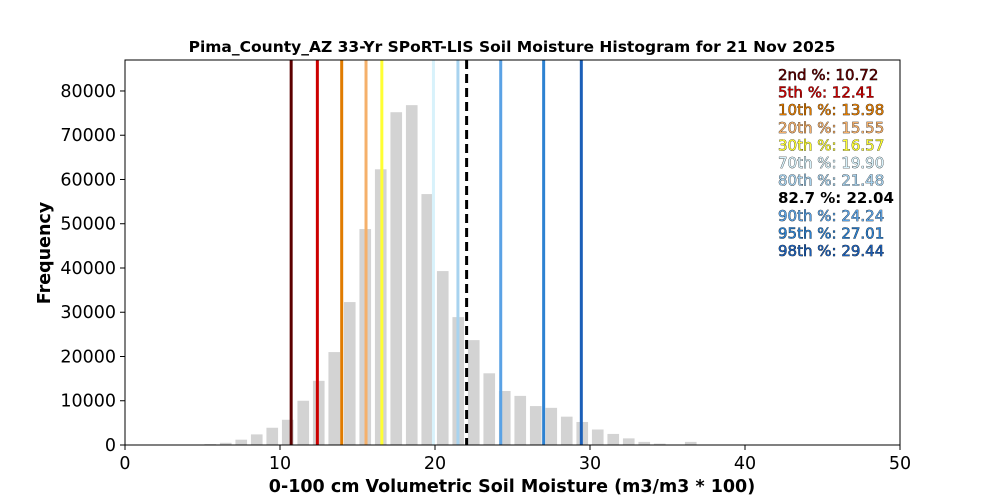 The height and width of the screenshot is (500, 1000). What do you see at coordinates (280, 464) in the screenshot?
I see `x-tick-label: 10` at bounding box center [280, 464].